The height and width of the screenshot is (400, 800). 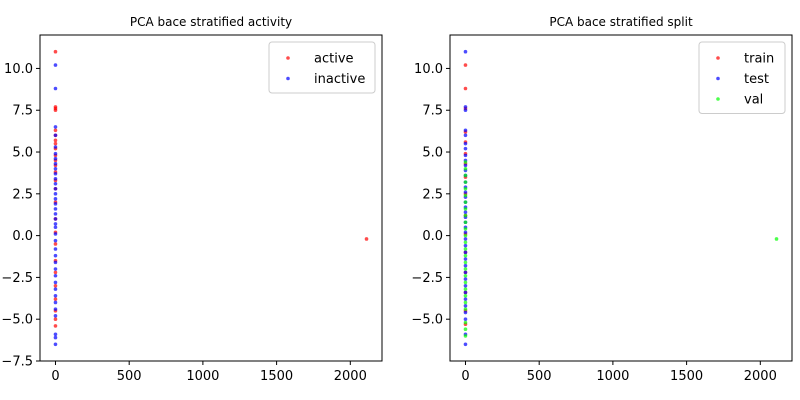 What do you see at coordinates (753, 100) in the screenshot?
I see `legend-label-val: val` at bounding box center [753, 100].